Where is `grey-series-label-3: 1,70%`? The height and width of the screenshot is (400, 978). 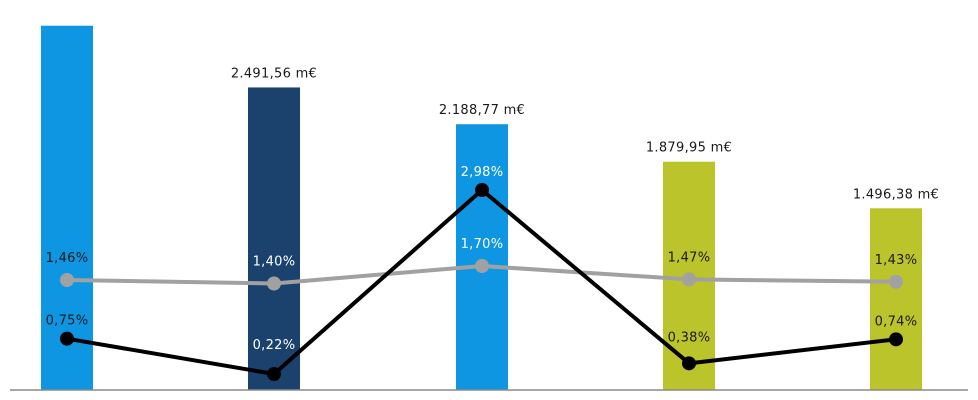
grey-series-label-3: 1,70% is located at coordinates (482, 244).